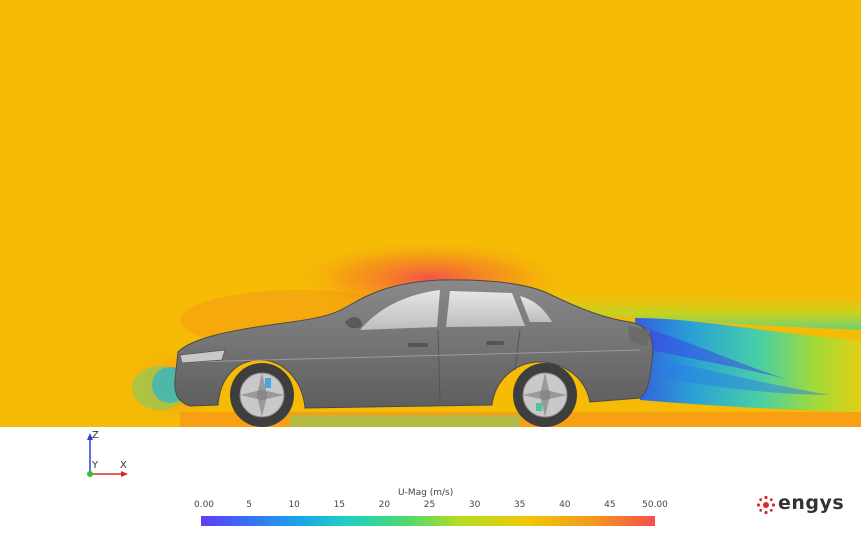 This screenshot has width=861, height=543. Describe the element at coordinates (655, 505) in the screenshot. I see `colorbar-tick-label: 50.00` at that location.